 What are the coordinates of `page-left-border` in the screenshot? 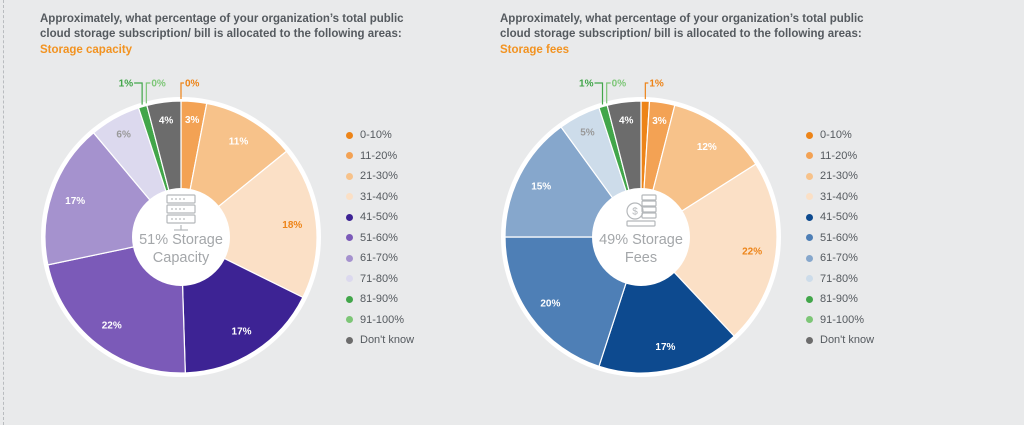 It's located at (3, 212).